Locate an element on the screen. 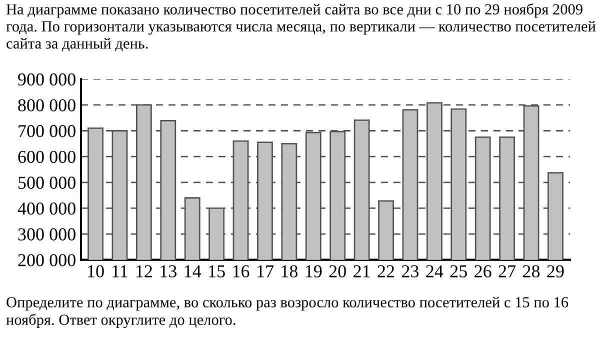  x-tick-label: 29 is located at coordinates (555, 271).